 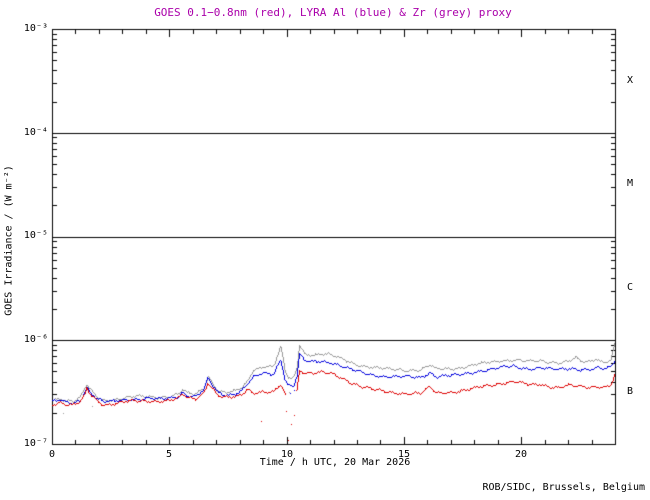 What do you see at coordinates (169, 454) in the screenshot?
I see `x-axis-tick-label: 5` at bounding box center [169, 454].